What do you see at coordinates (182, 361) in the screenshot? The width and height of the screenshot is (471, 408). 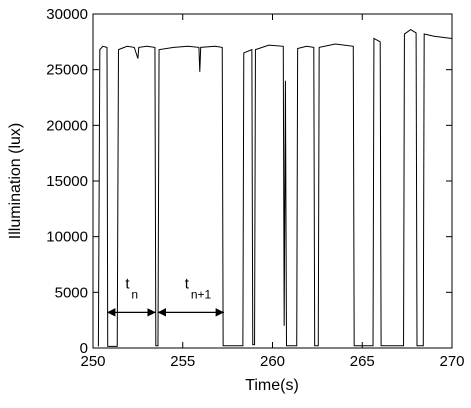 I see `x-tick-label: 255` at bounding box center [182, 361].